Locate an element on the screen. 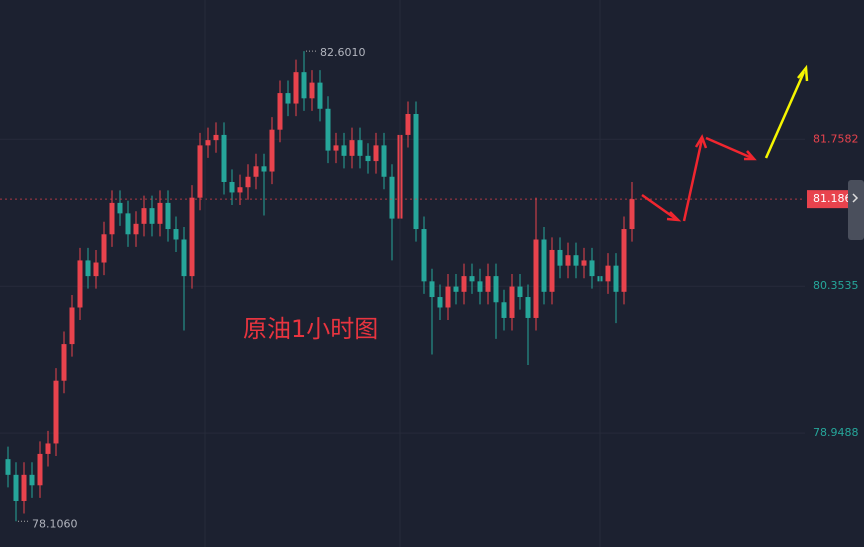 The width and height of the screenshot is (864, 547). side-tab-bg is located at coordinates (856, 210).